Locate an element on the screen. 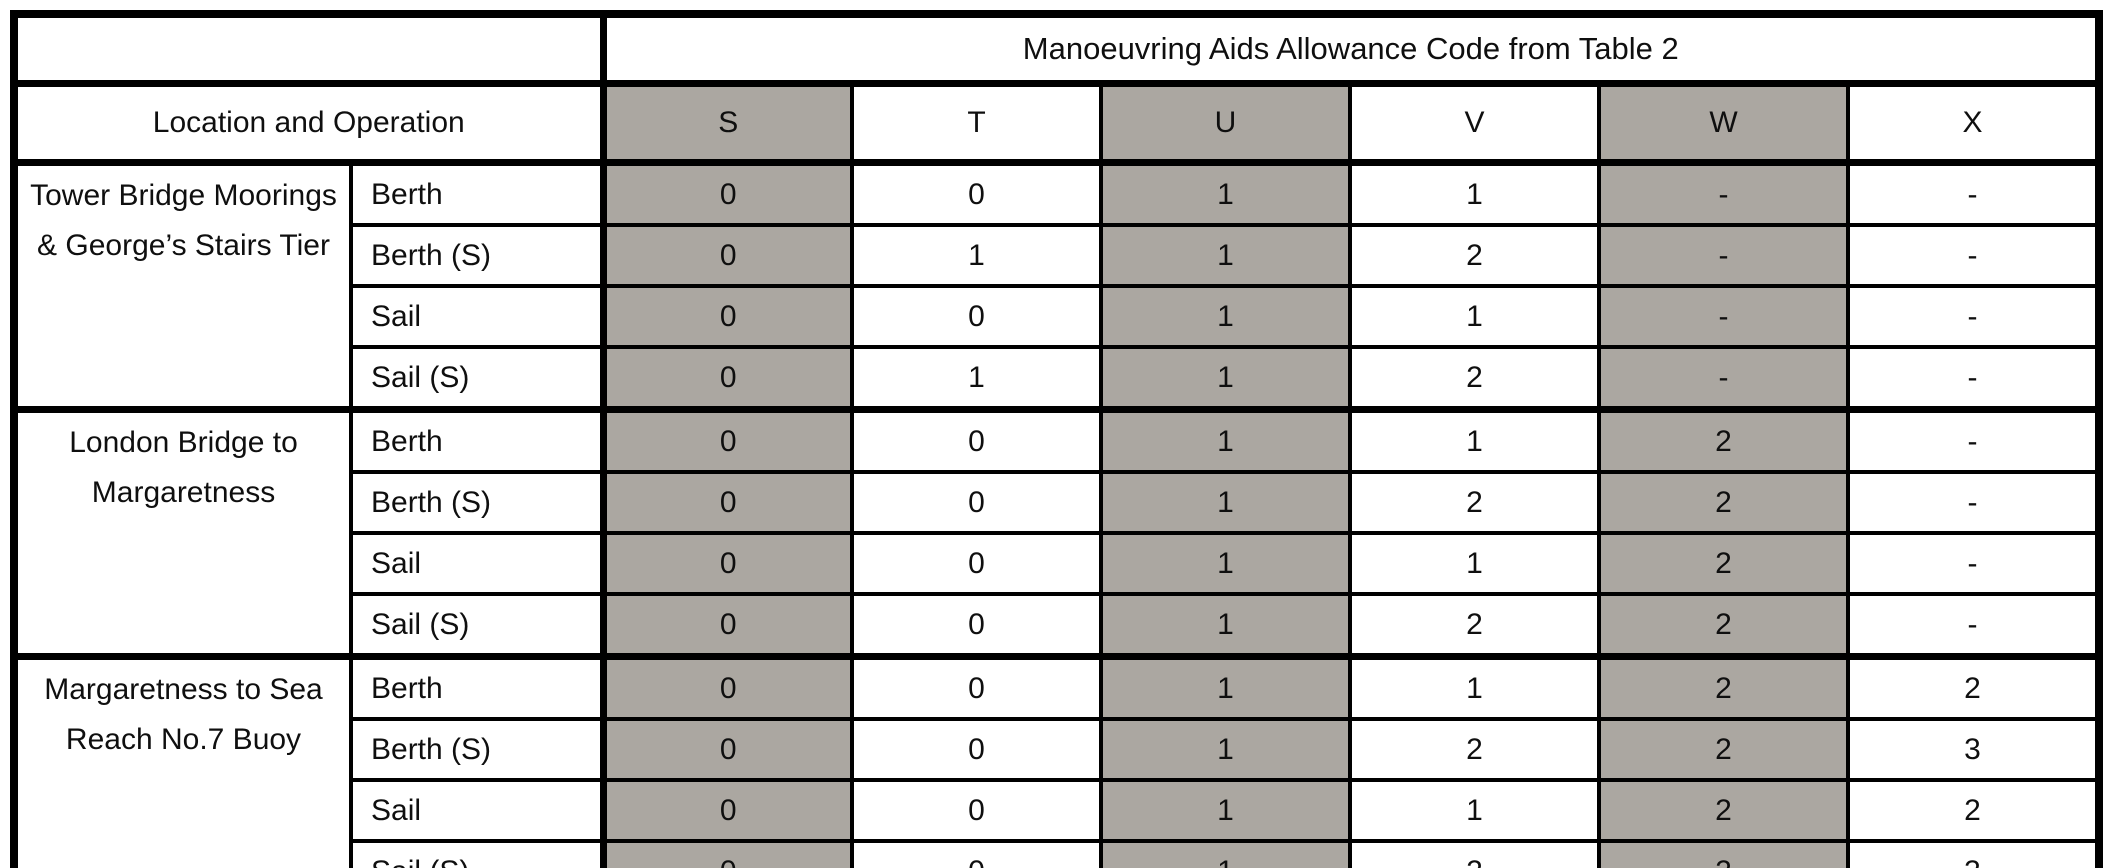 The width and height of the screenshot is (2105, 868). column-header-x: X is located at coordinates (1973, 123).